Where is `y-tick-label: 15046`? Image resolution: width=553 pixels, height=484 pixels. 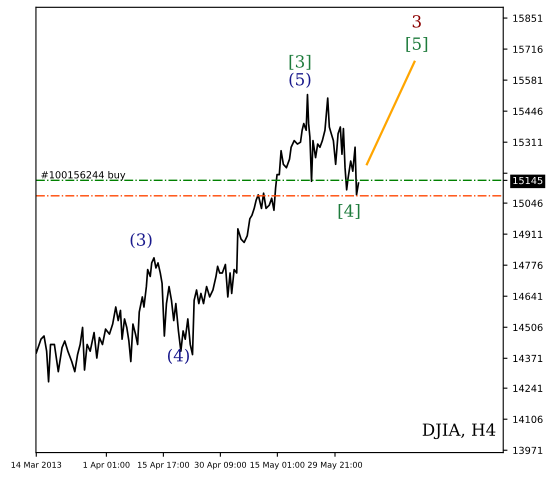
y-tick-label: 15046 is located at coordinates (528, 203).